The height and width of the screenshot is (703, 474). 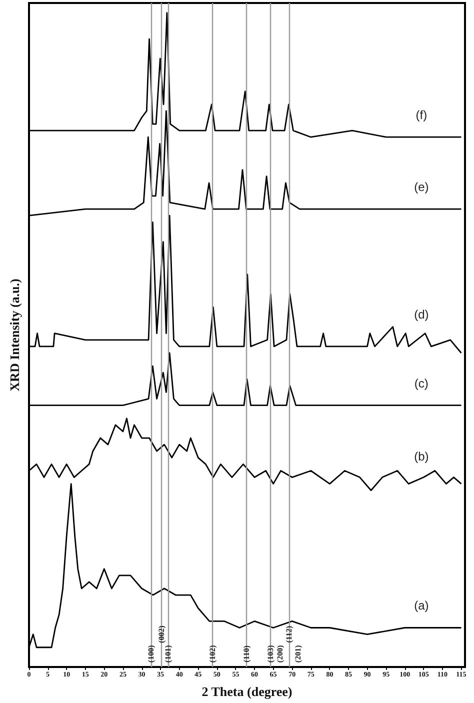 I want to click on annotation: (200), so click(x=280, y=653).